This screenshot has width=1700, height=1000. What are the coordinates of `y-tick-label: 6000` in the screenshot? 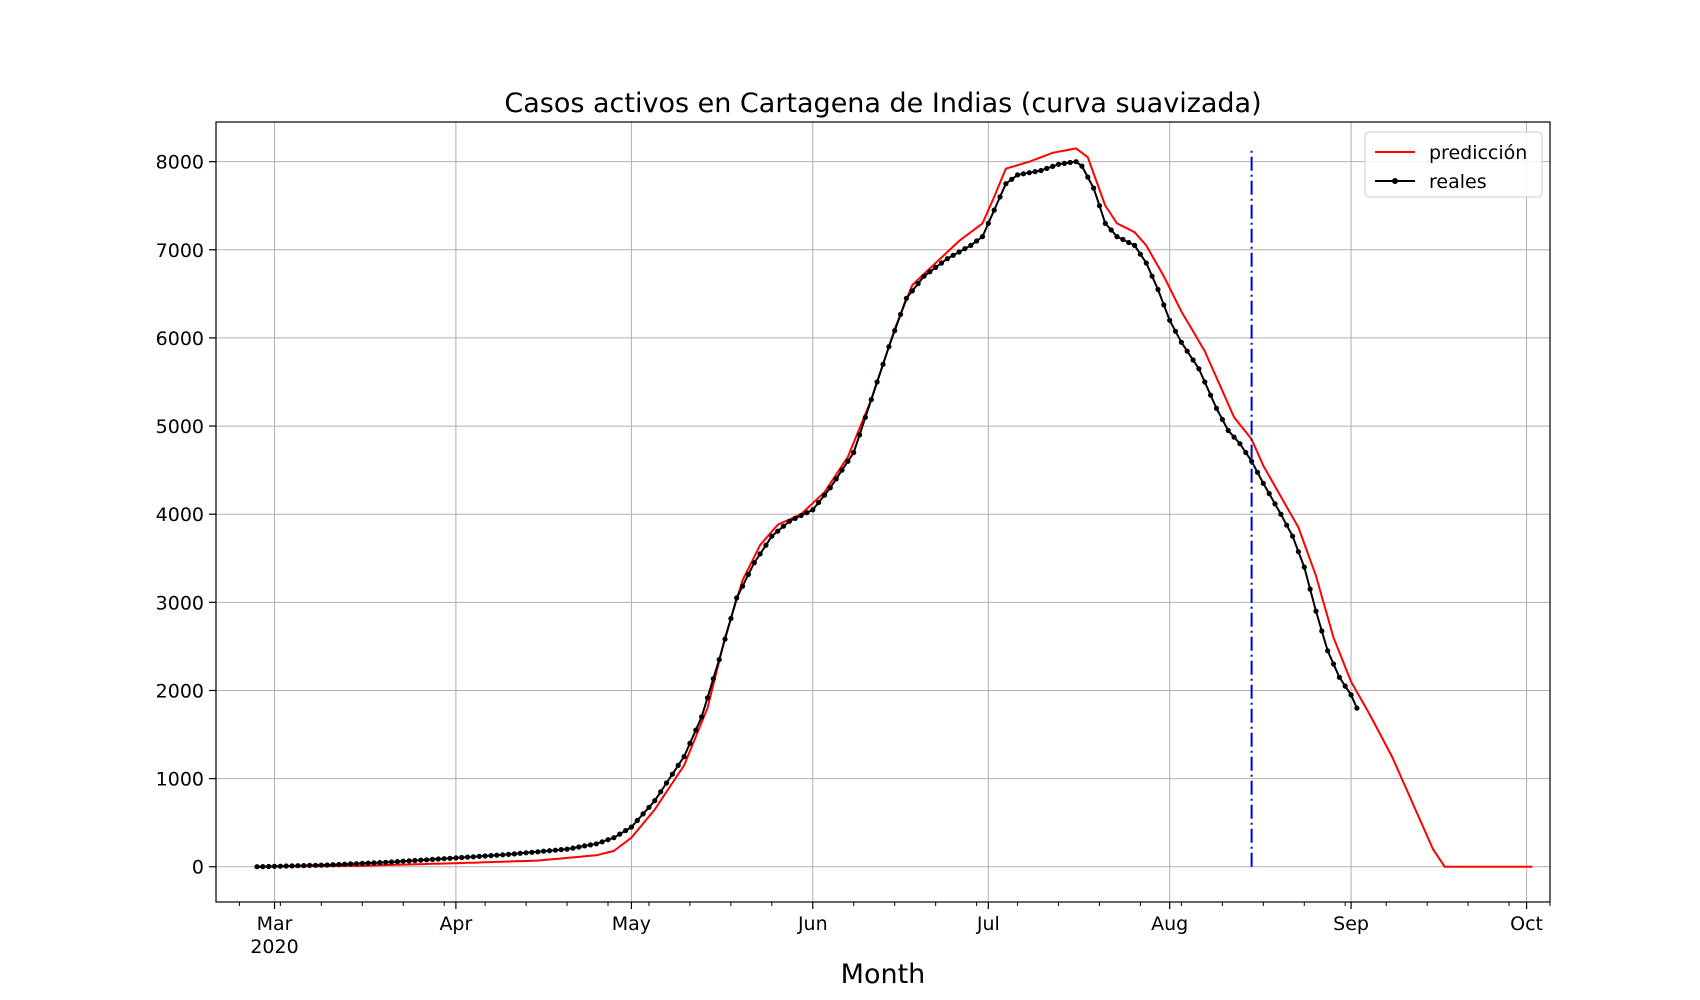 It's located at (180, 339).